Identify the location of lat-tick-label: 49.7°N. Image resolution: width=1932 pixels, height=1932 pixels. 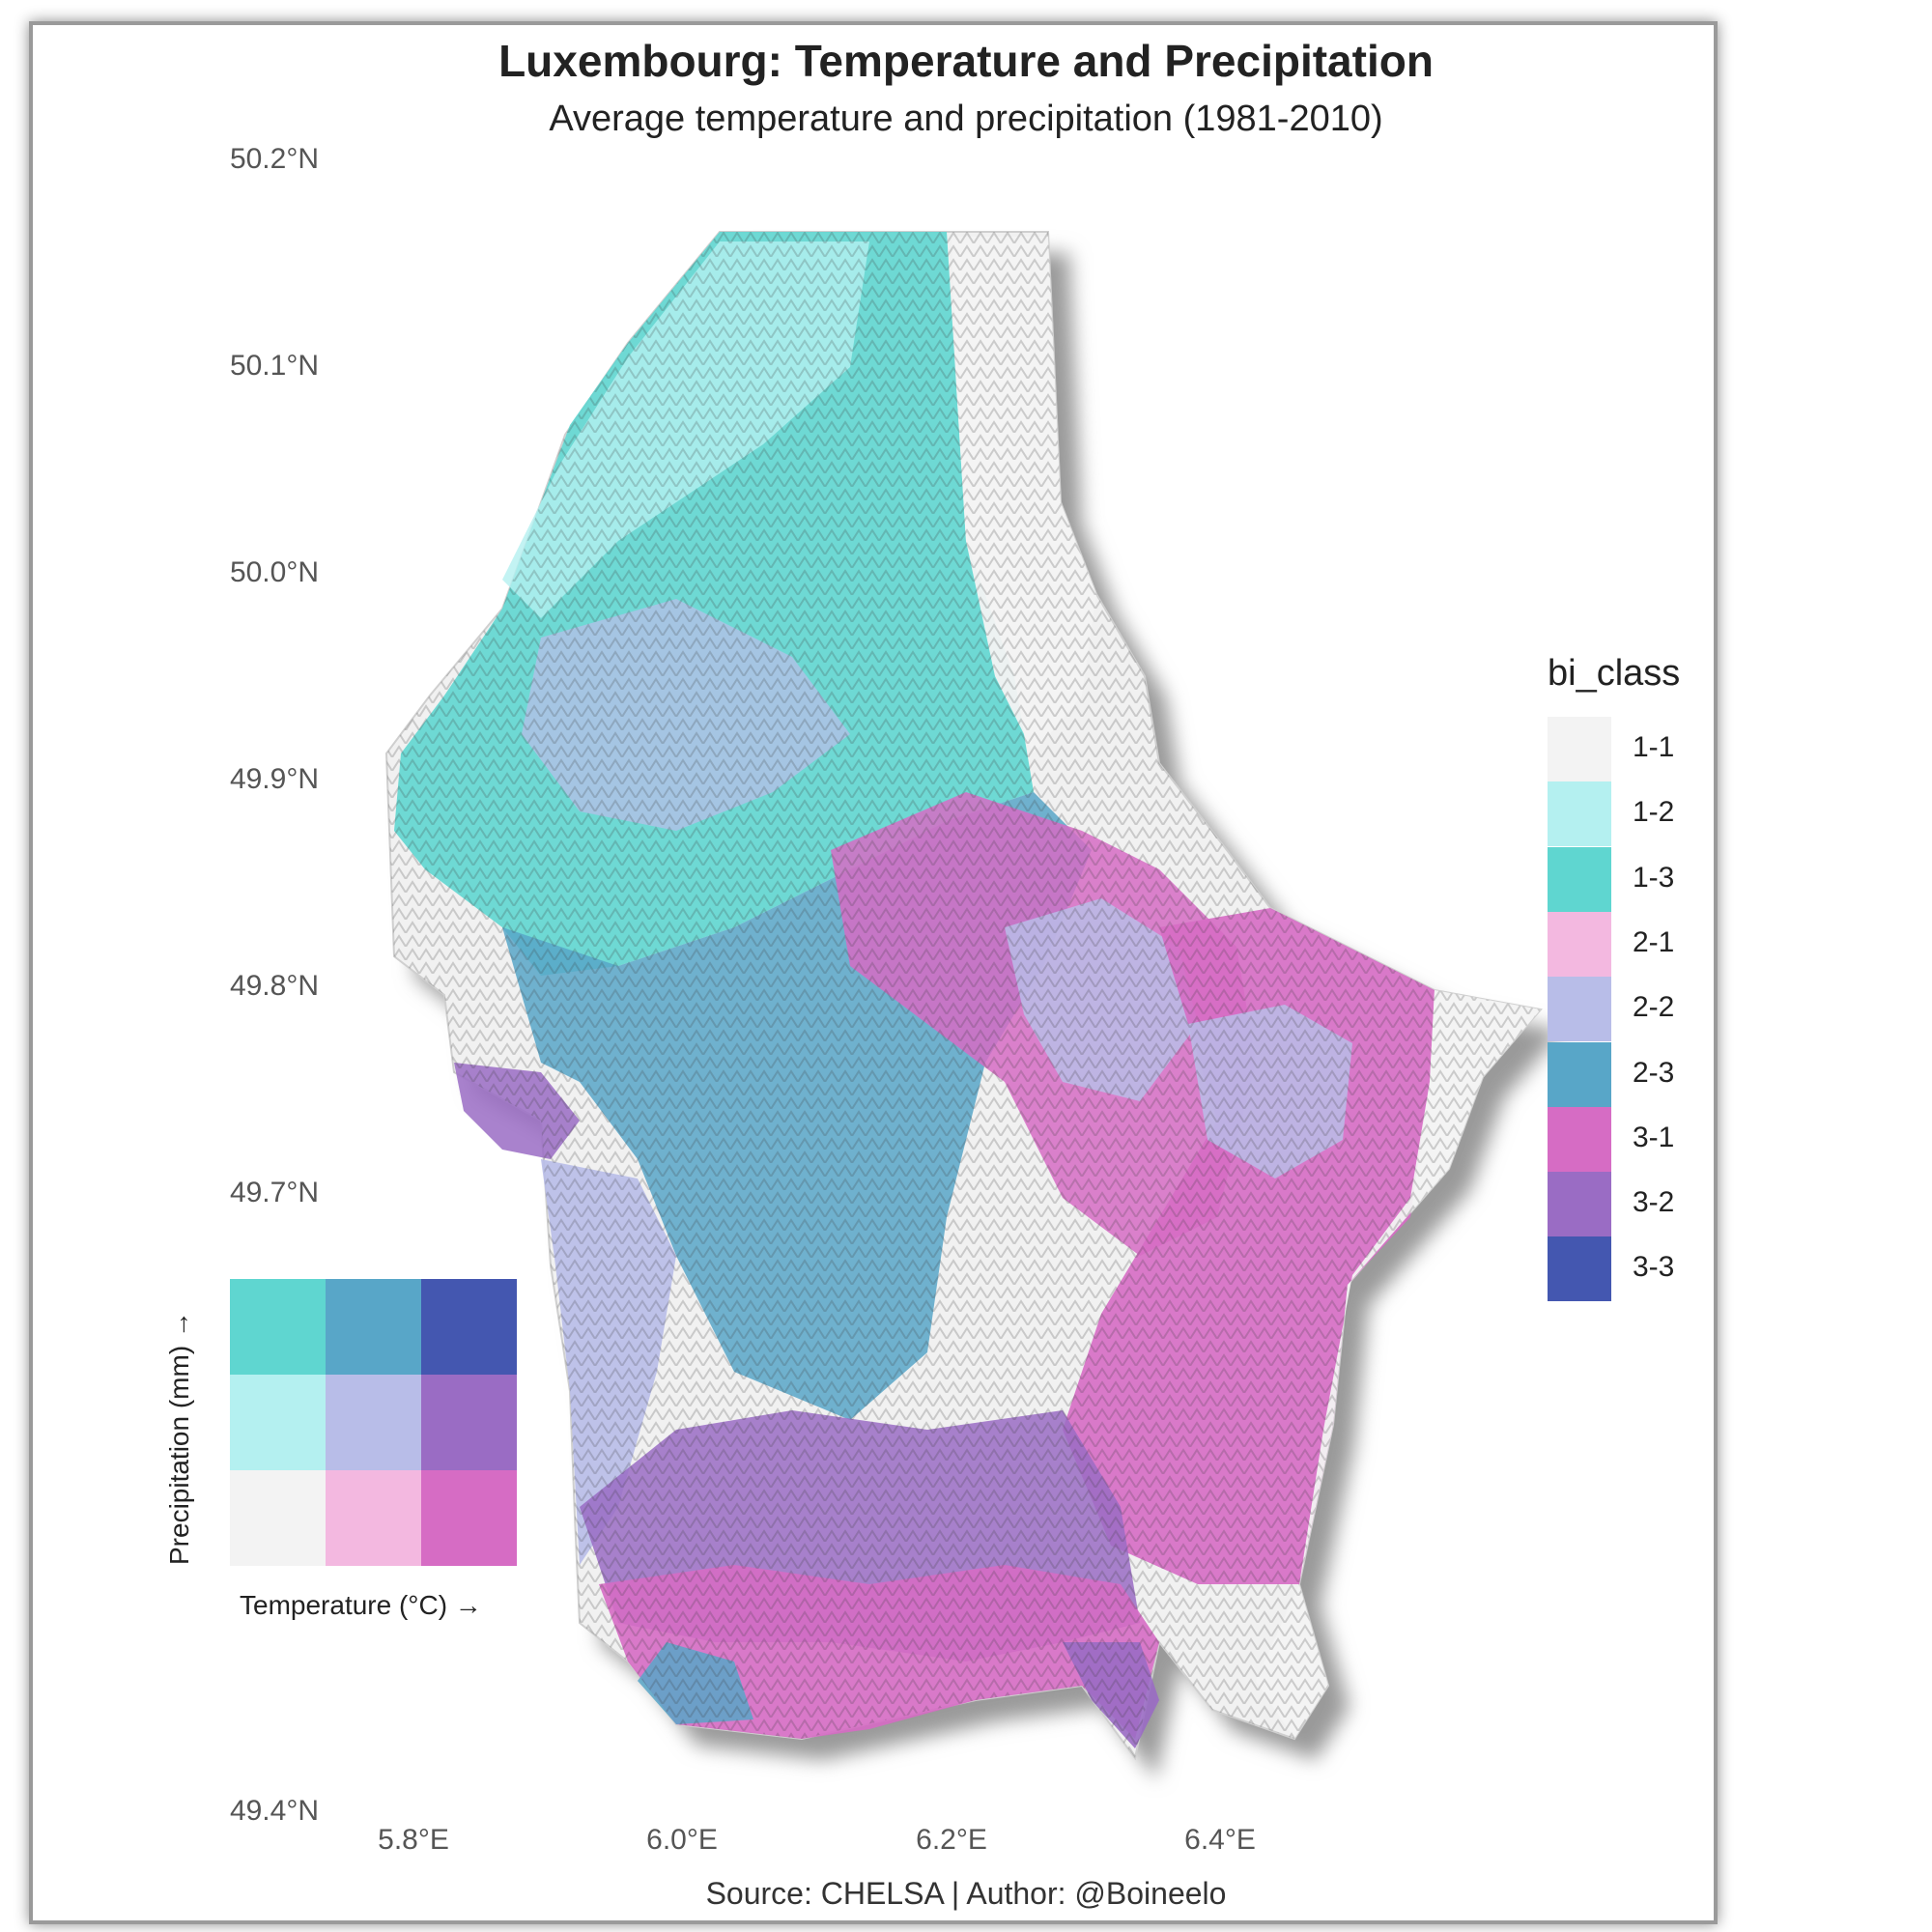
(274, 1192).